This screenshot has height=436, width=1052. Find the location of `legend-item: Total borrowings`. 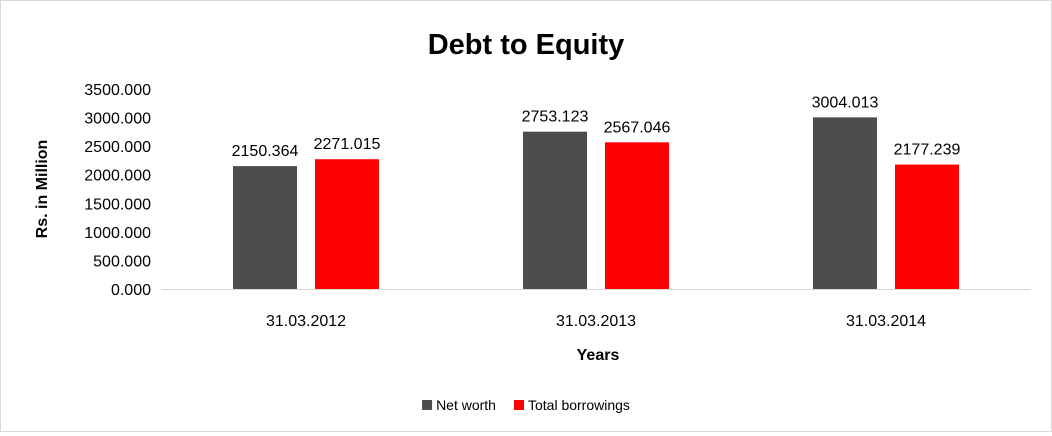

legend-item: Total borrowings is located at coordinates (571, 405).